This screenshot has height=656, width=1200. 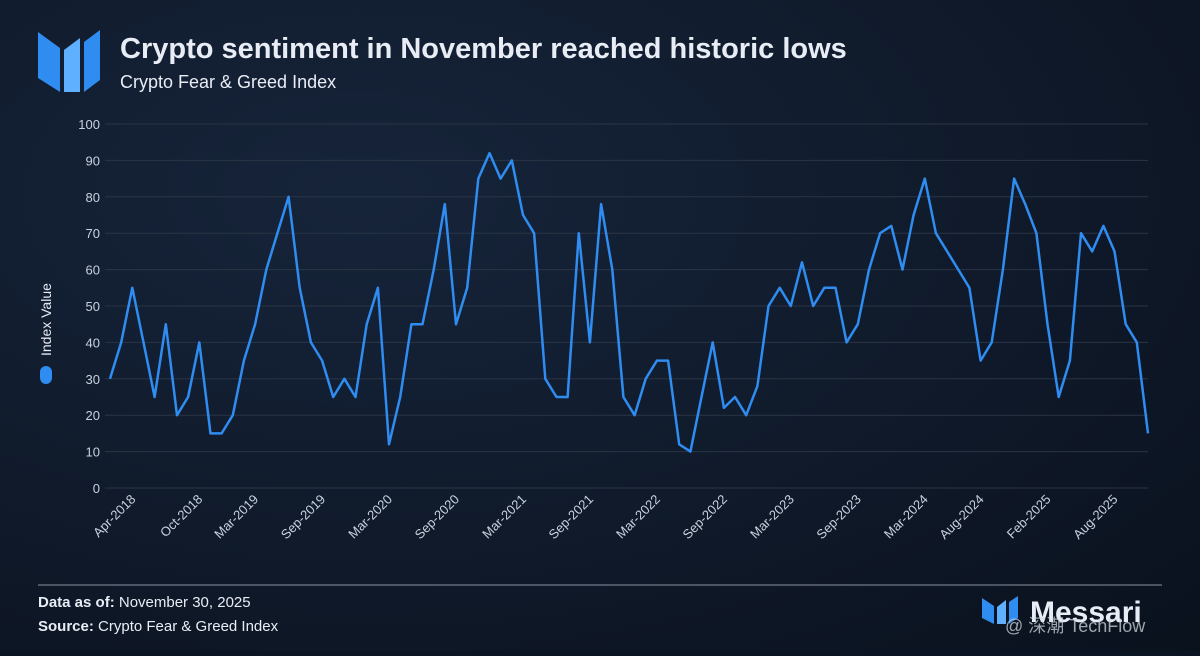 What do you see at coordinates (1086, 612) in the screenshot?
I see `brand-name: Messari` at bounding box center [1086, 612].